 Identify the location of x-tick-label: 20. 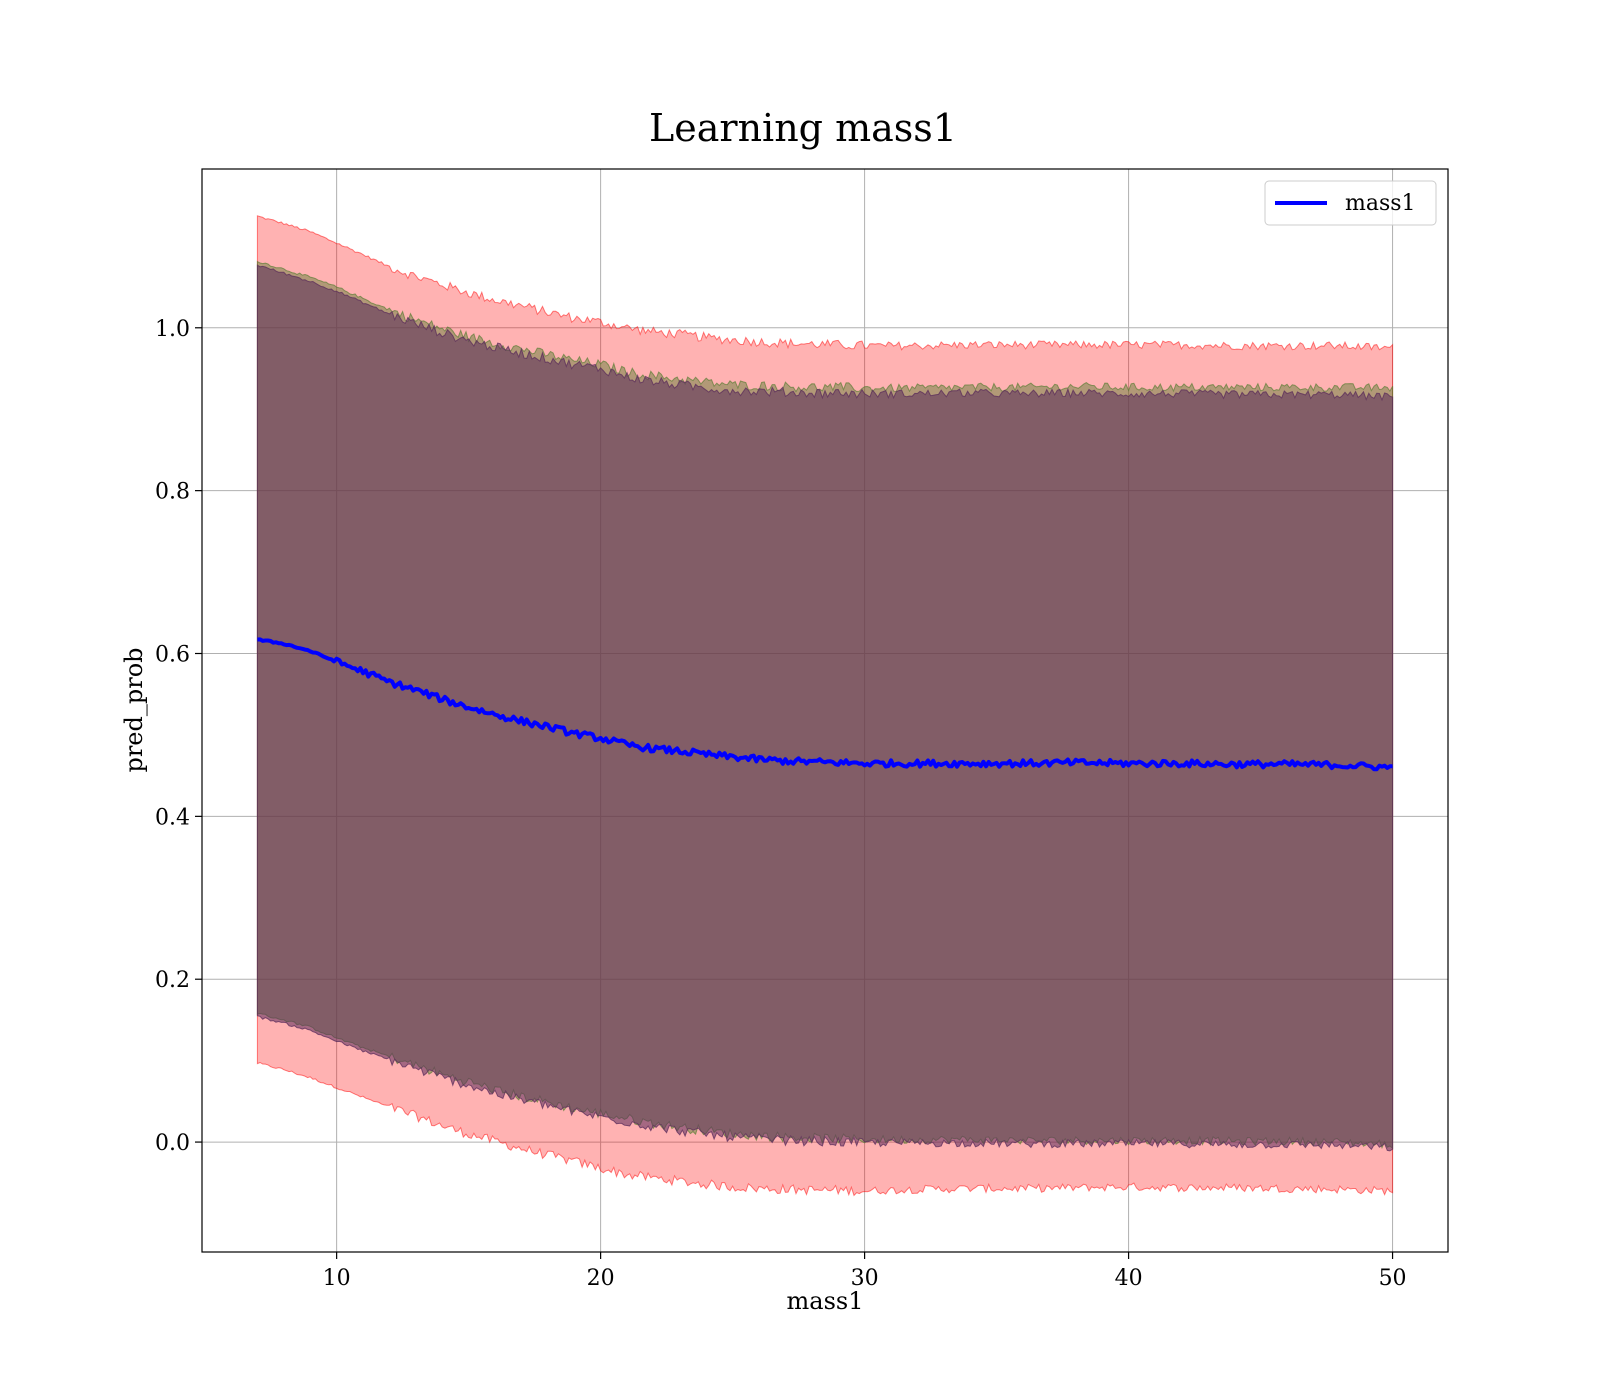
(601, 1278).